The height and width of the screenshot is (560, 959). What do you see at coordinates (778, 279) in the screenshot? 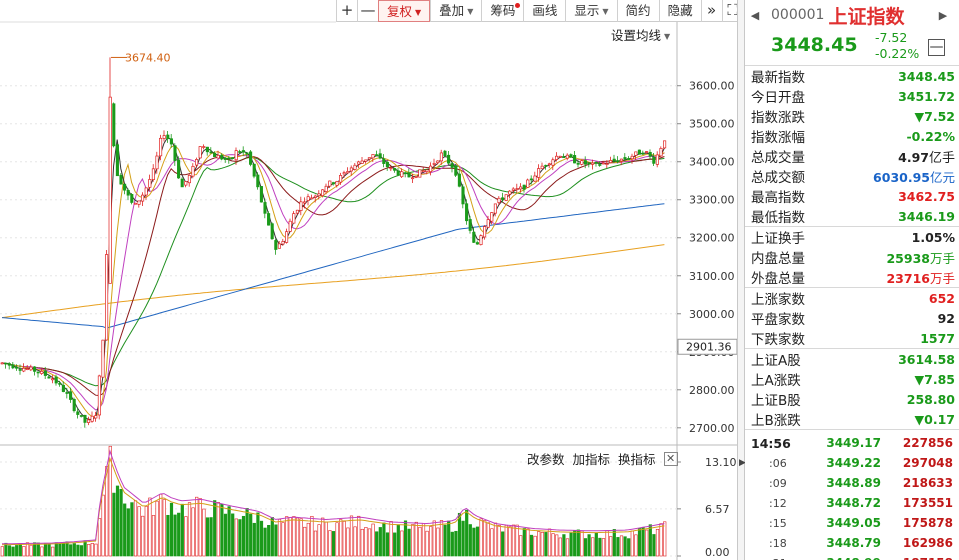
I see `stat-label: 外盘总量` at bounding box center [778, 279].